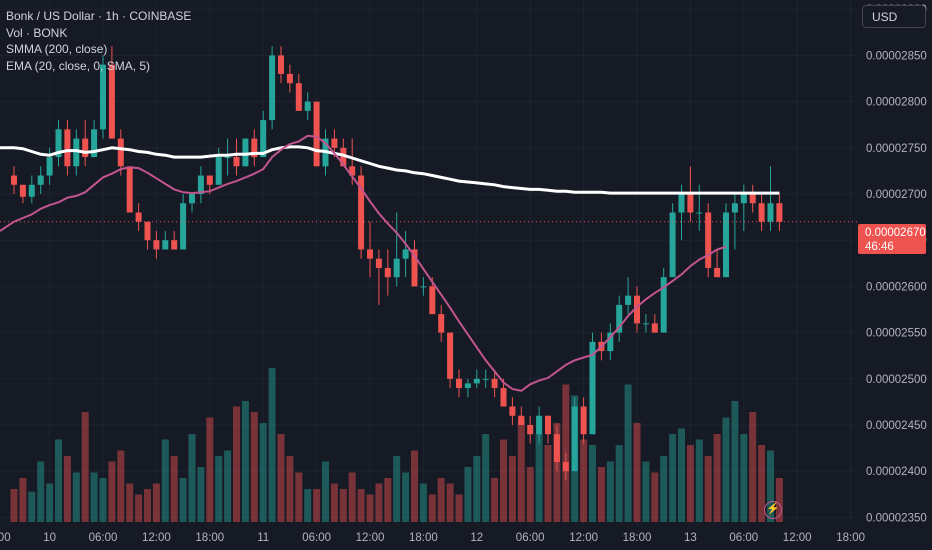  I want to click on time-axis-tick: 12:00, so click(583, 538).